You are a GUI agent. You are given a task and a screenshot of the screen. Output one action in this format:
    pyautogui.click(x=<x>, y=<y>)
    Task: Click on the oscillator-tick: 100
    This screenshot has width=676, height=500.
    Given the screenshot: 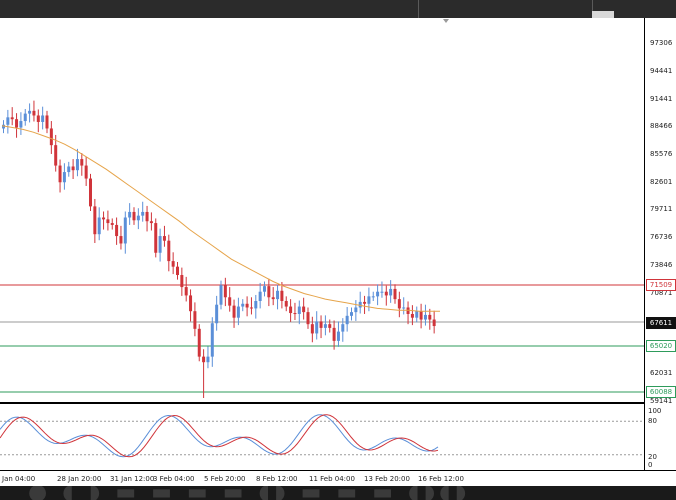 What is the action you would take?
    pyautogui.click(x=655, y=411)
    